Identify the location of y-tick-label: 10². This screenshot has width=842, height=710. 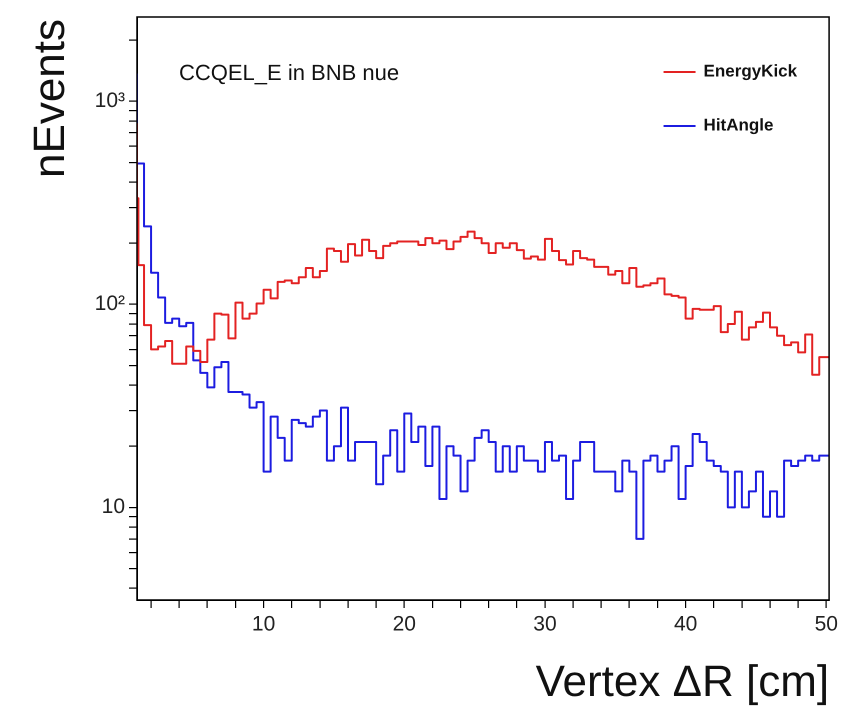
(109, 304).